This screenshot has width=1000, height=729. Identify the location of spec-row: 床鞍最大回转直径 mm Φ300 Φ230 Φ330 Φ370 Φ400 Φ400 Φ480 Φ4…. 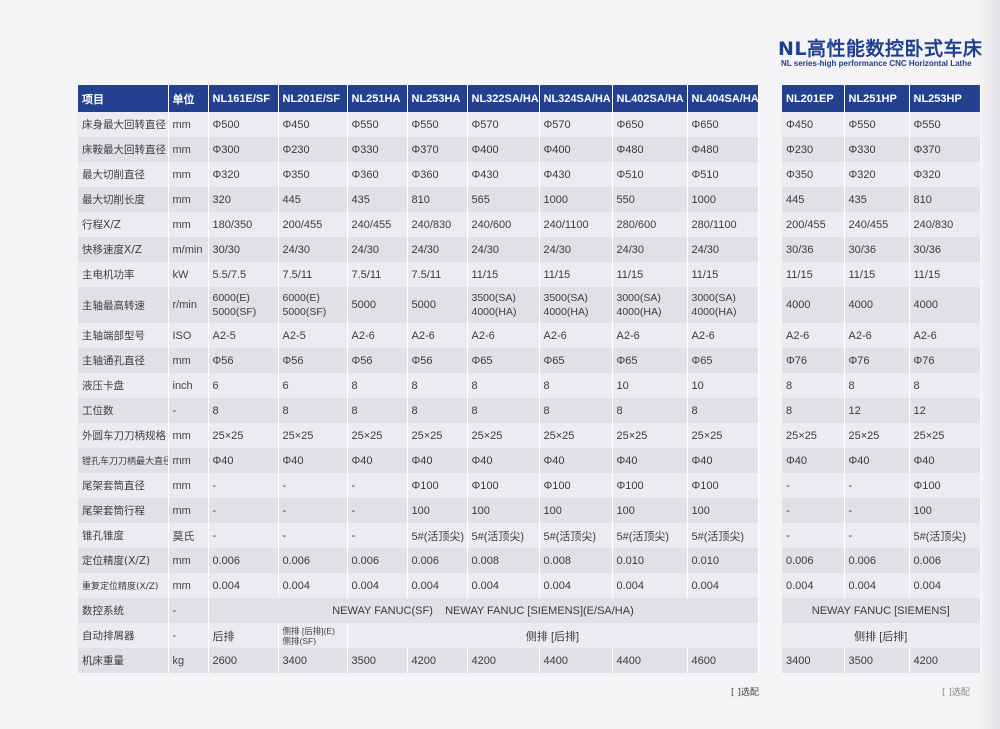
(418, 149).